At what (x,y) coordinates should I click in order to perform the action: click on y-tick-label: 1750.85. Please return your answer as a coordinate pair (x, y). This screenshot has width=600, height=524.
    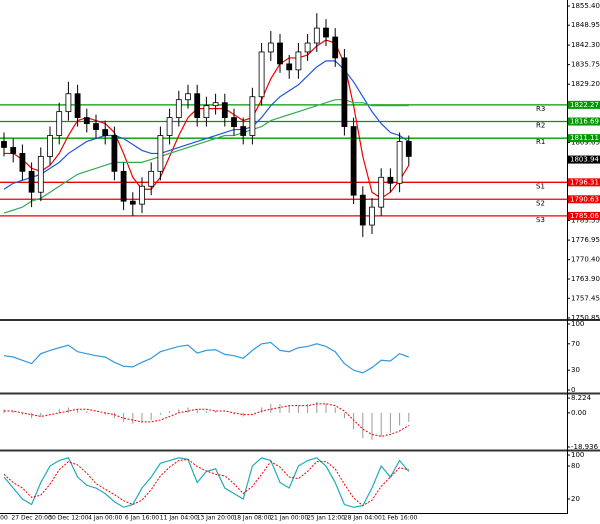
    Looking at the image, I should click on (585, 318).